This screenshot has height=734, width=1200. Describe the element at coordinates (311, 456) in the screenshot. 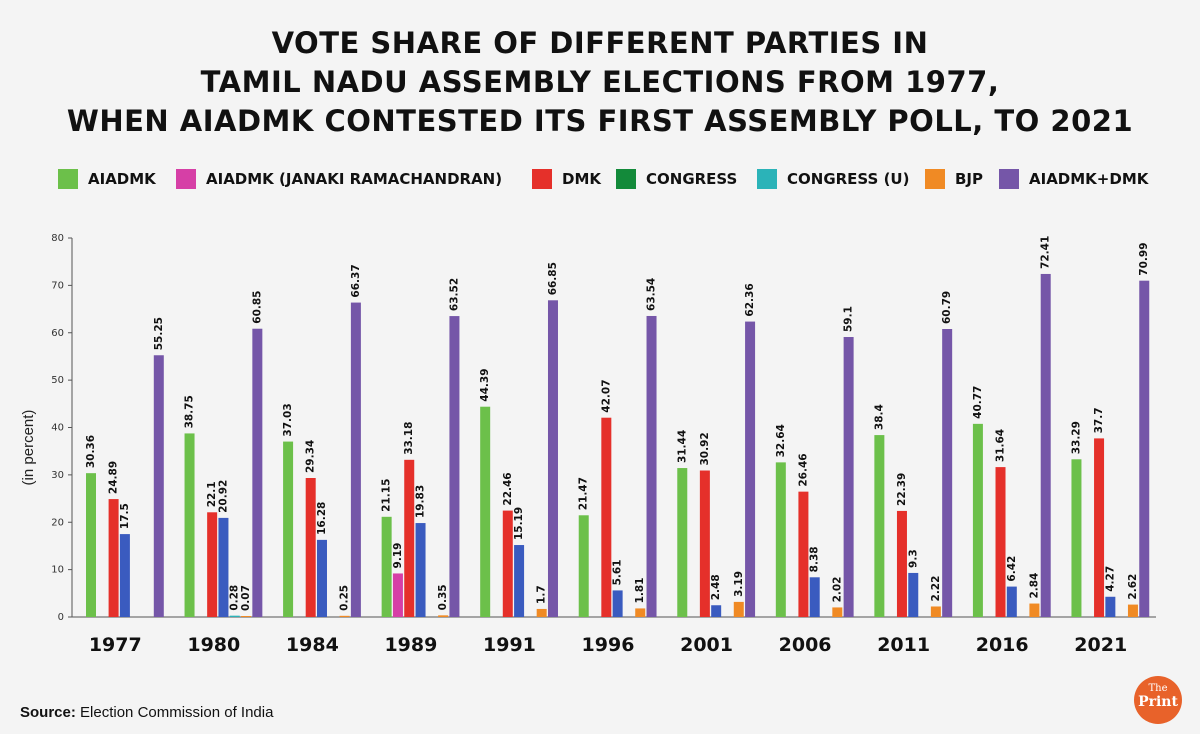

I see `data-label: 29.34` at that location.